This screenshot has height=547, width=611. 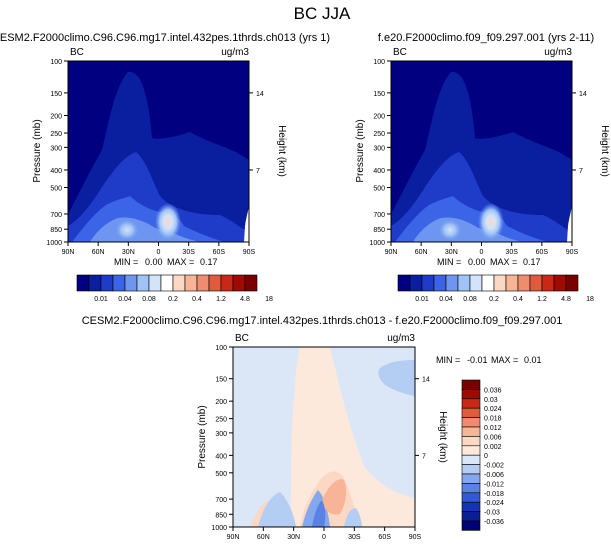 I want to click on colorbar-panel-2: 0.01 0.04 0.08 0.2 0.4 1.2 4.8 18, so click(x=495, y=288).